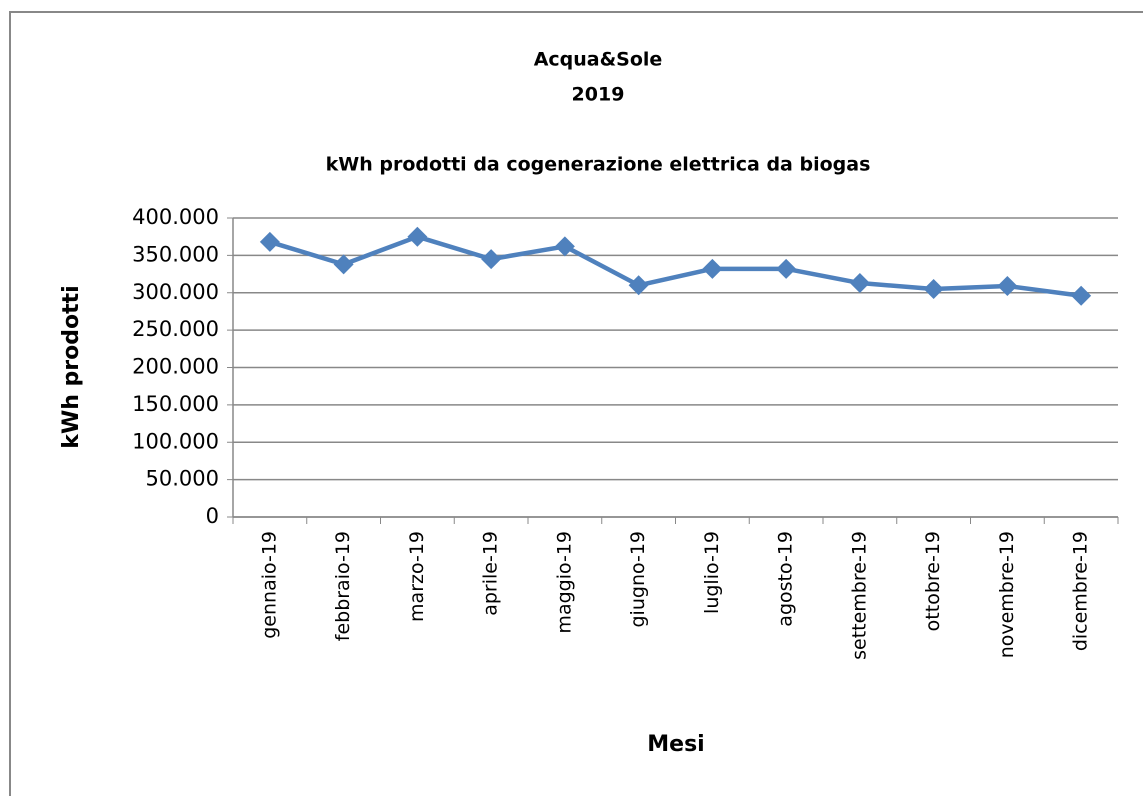 This screenshot has height=796, width=1143. What do you see at coordinates (598, 60) in the screenshot?
I see `chart-title: Acqua&Sole` at bounding box center [598, 60].